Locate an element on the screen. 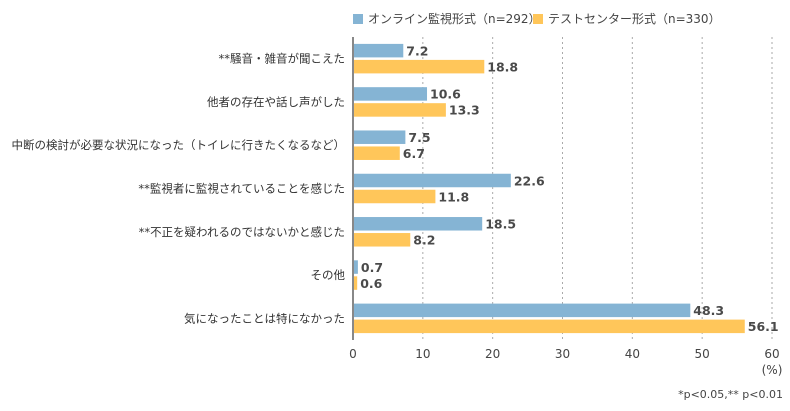  data-label-s0-c4: 18.5 is located at coordinates (500, 224).